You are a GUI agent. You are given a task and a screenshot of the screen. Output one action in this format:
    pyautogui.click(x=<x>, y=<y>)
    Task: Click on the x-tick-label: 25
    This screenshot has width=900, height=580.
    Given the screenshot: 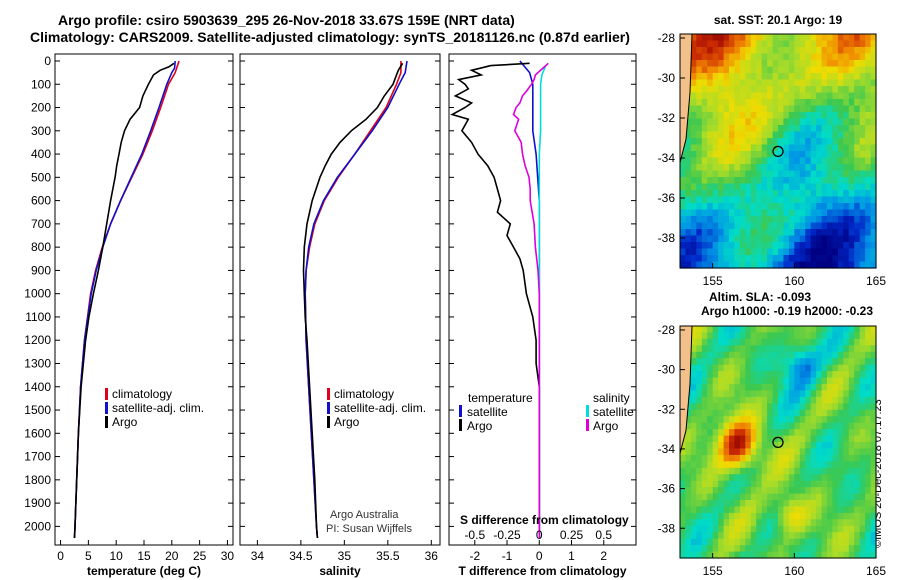 What is the action you would take?
    pyautogui.click(x=200, y=556)
    